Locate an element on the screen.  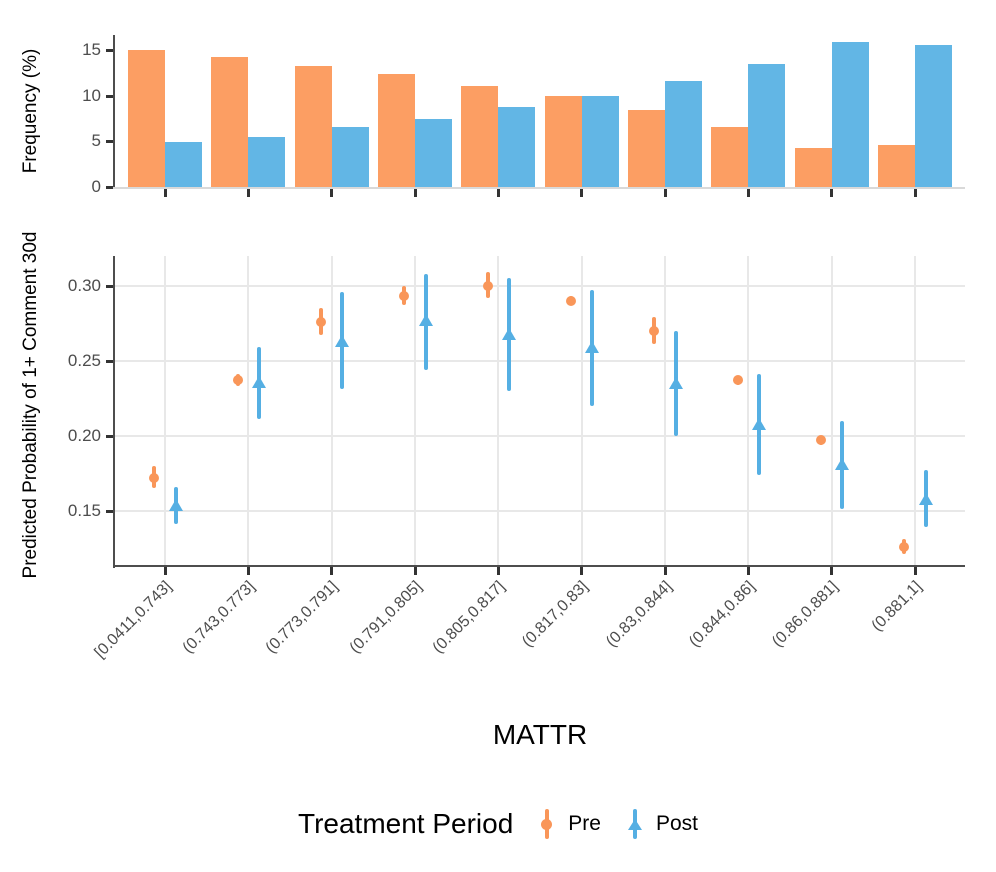
bottom-y-tick-label: 0.15 is located at coordinates (84, 510).